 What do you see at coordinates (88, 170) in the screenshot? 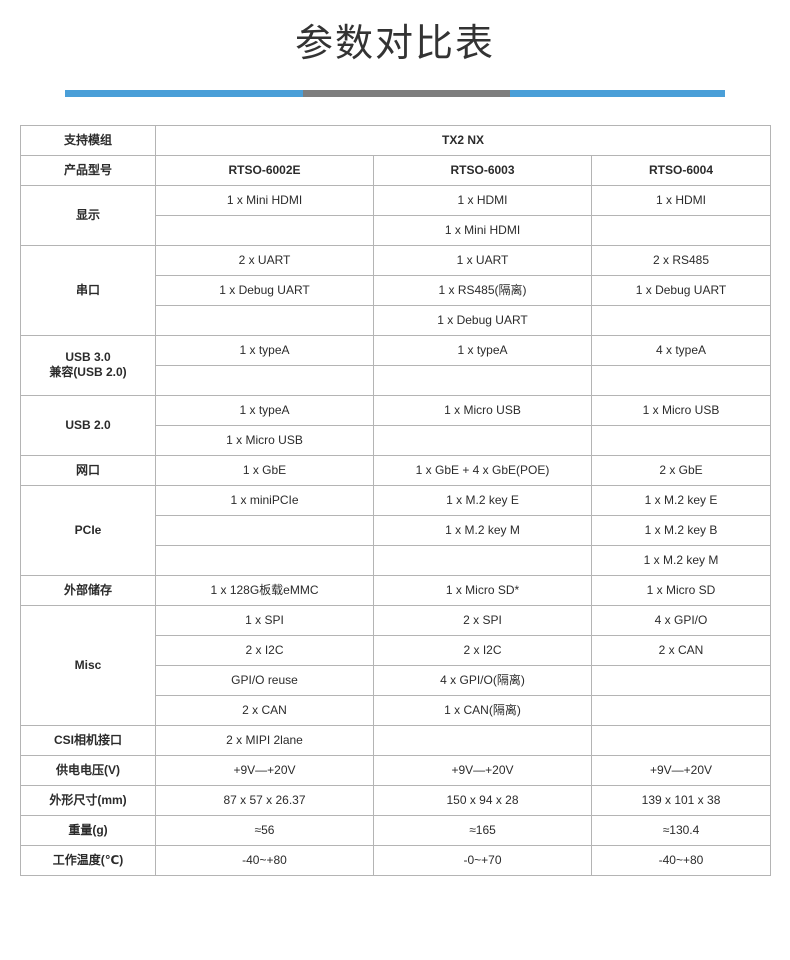
I see `row-label-model: 产品型号` at bounding box center [88, 170].